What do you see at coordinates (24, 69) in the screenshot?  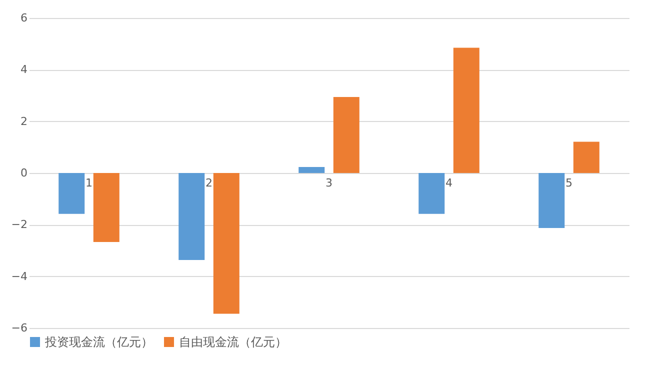 I see `y-tick-label: 4` at bounding box center [24, 69].